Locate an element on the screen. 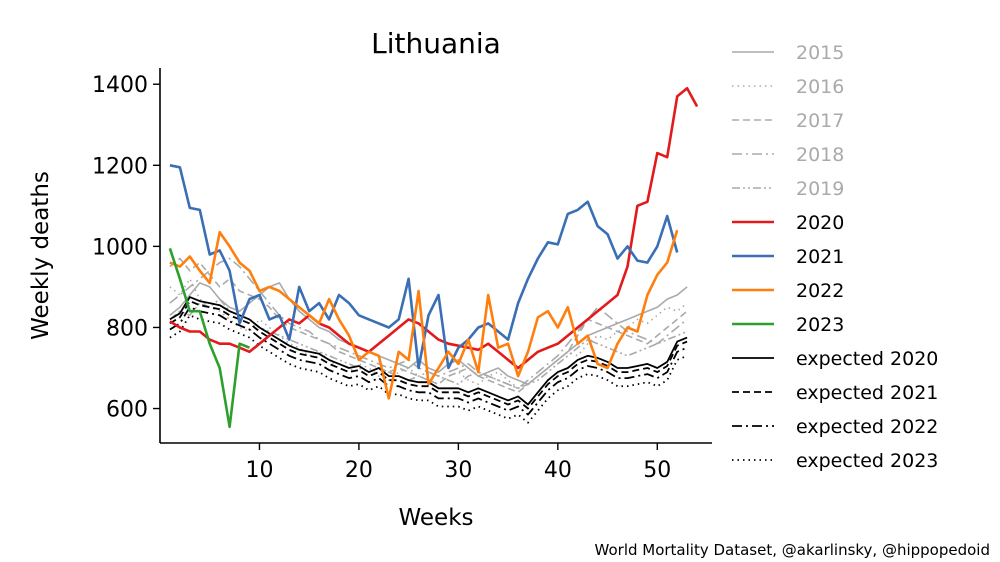 The height and width of the screenshot is (562, 1000). series-line-2023 is located at coordinates (209, 338).